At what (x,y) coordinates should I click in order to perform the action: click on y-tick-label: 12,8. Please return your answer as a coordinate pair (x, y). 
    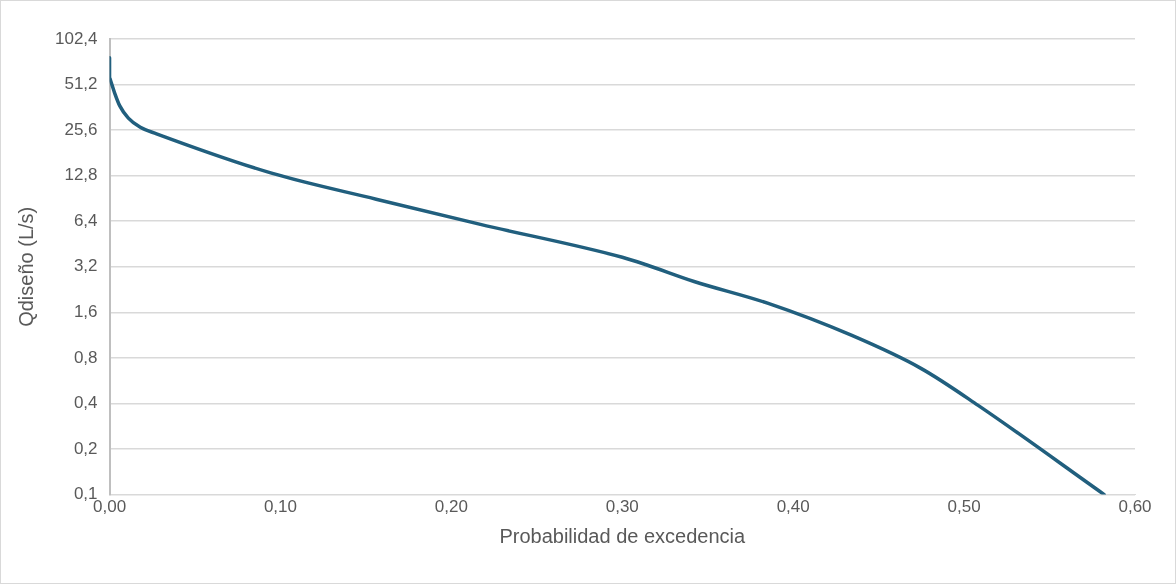
    Looking at the image, I should click on (81, 175).